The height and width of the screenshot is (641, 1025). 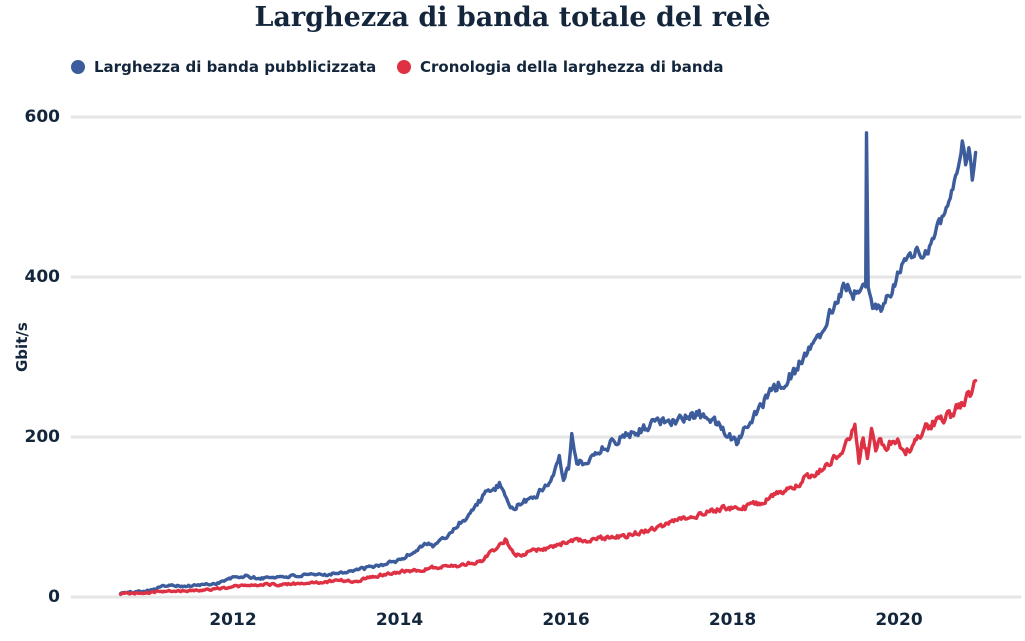 I want to click on x-axis-tick-label: 2018, so click(x=732, y=620).